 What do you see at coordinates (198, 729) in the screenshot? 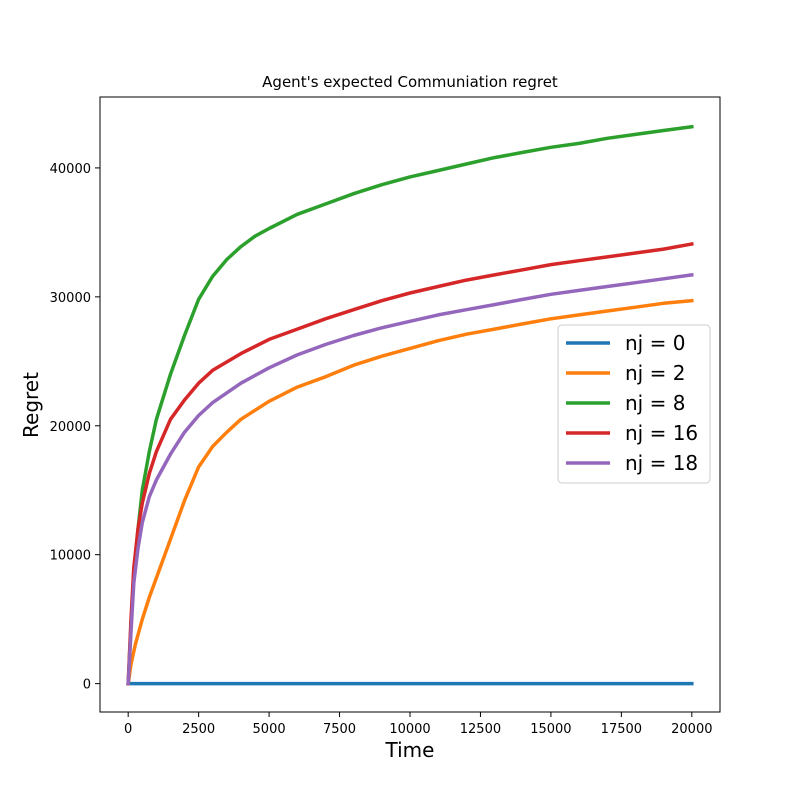
I see `x-tick-label: 2500` at bounding box center [198, 729].